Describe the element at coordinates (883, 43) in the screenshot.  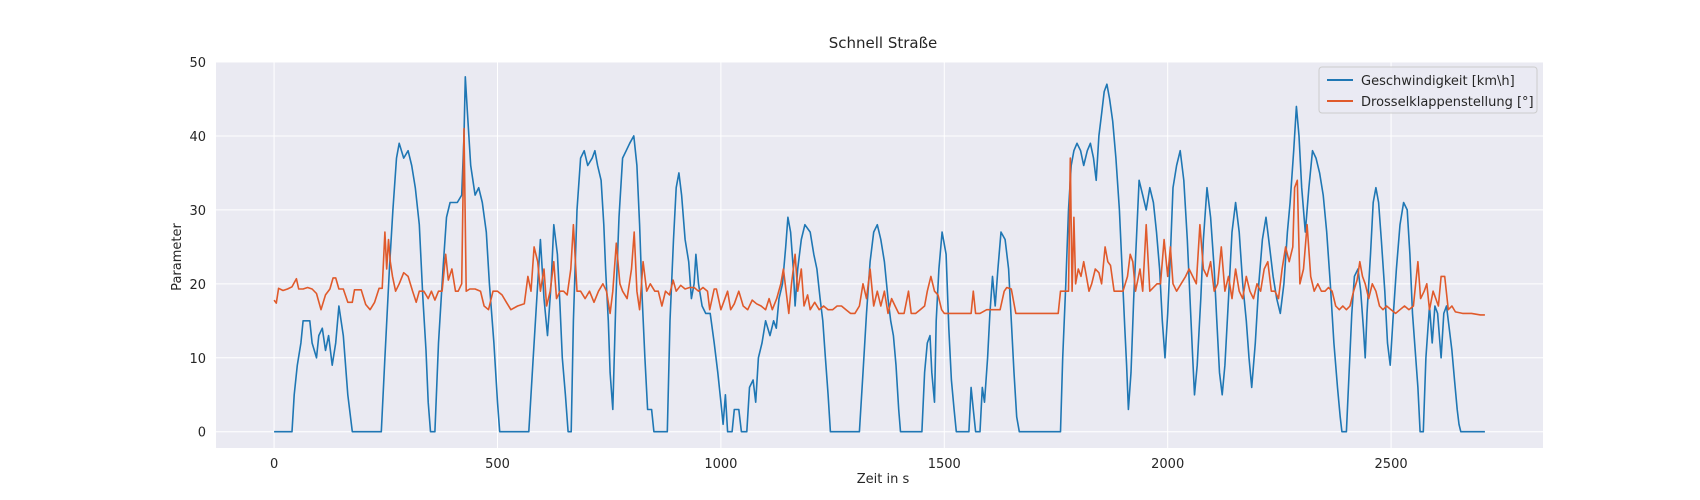
I see `chart-title: Schnell Straße` at that location.